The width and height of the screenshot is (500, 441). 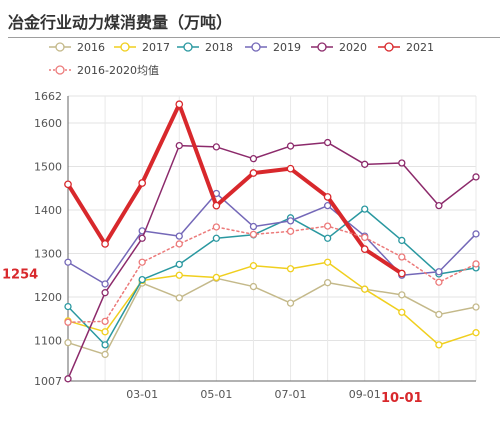 What do you see at coordinates (91, 47) in the screenshot?
I see `legend-label: 2016` at bounding box center [91, 47].